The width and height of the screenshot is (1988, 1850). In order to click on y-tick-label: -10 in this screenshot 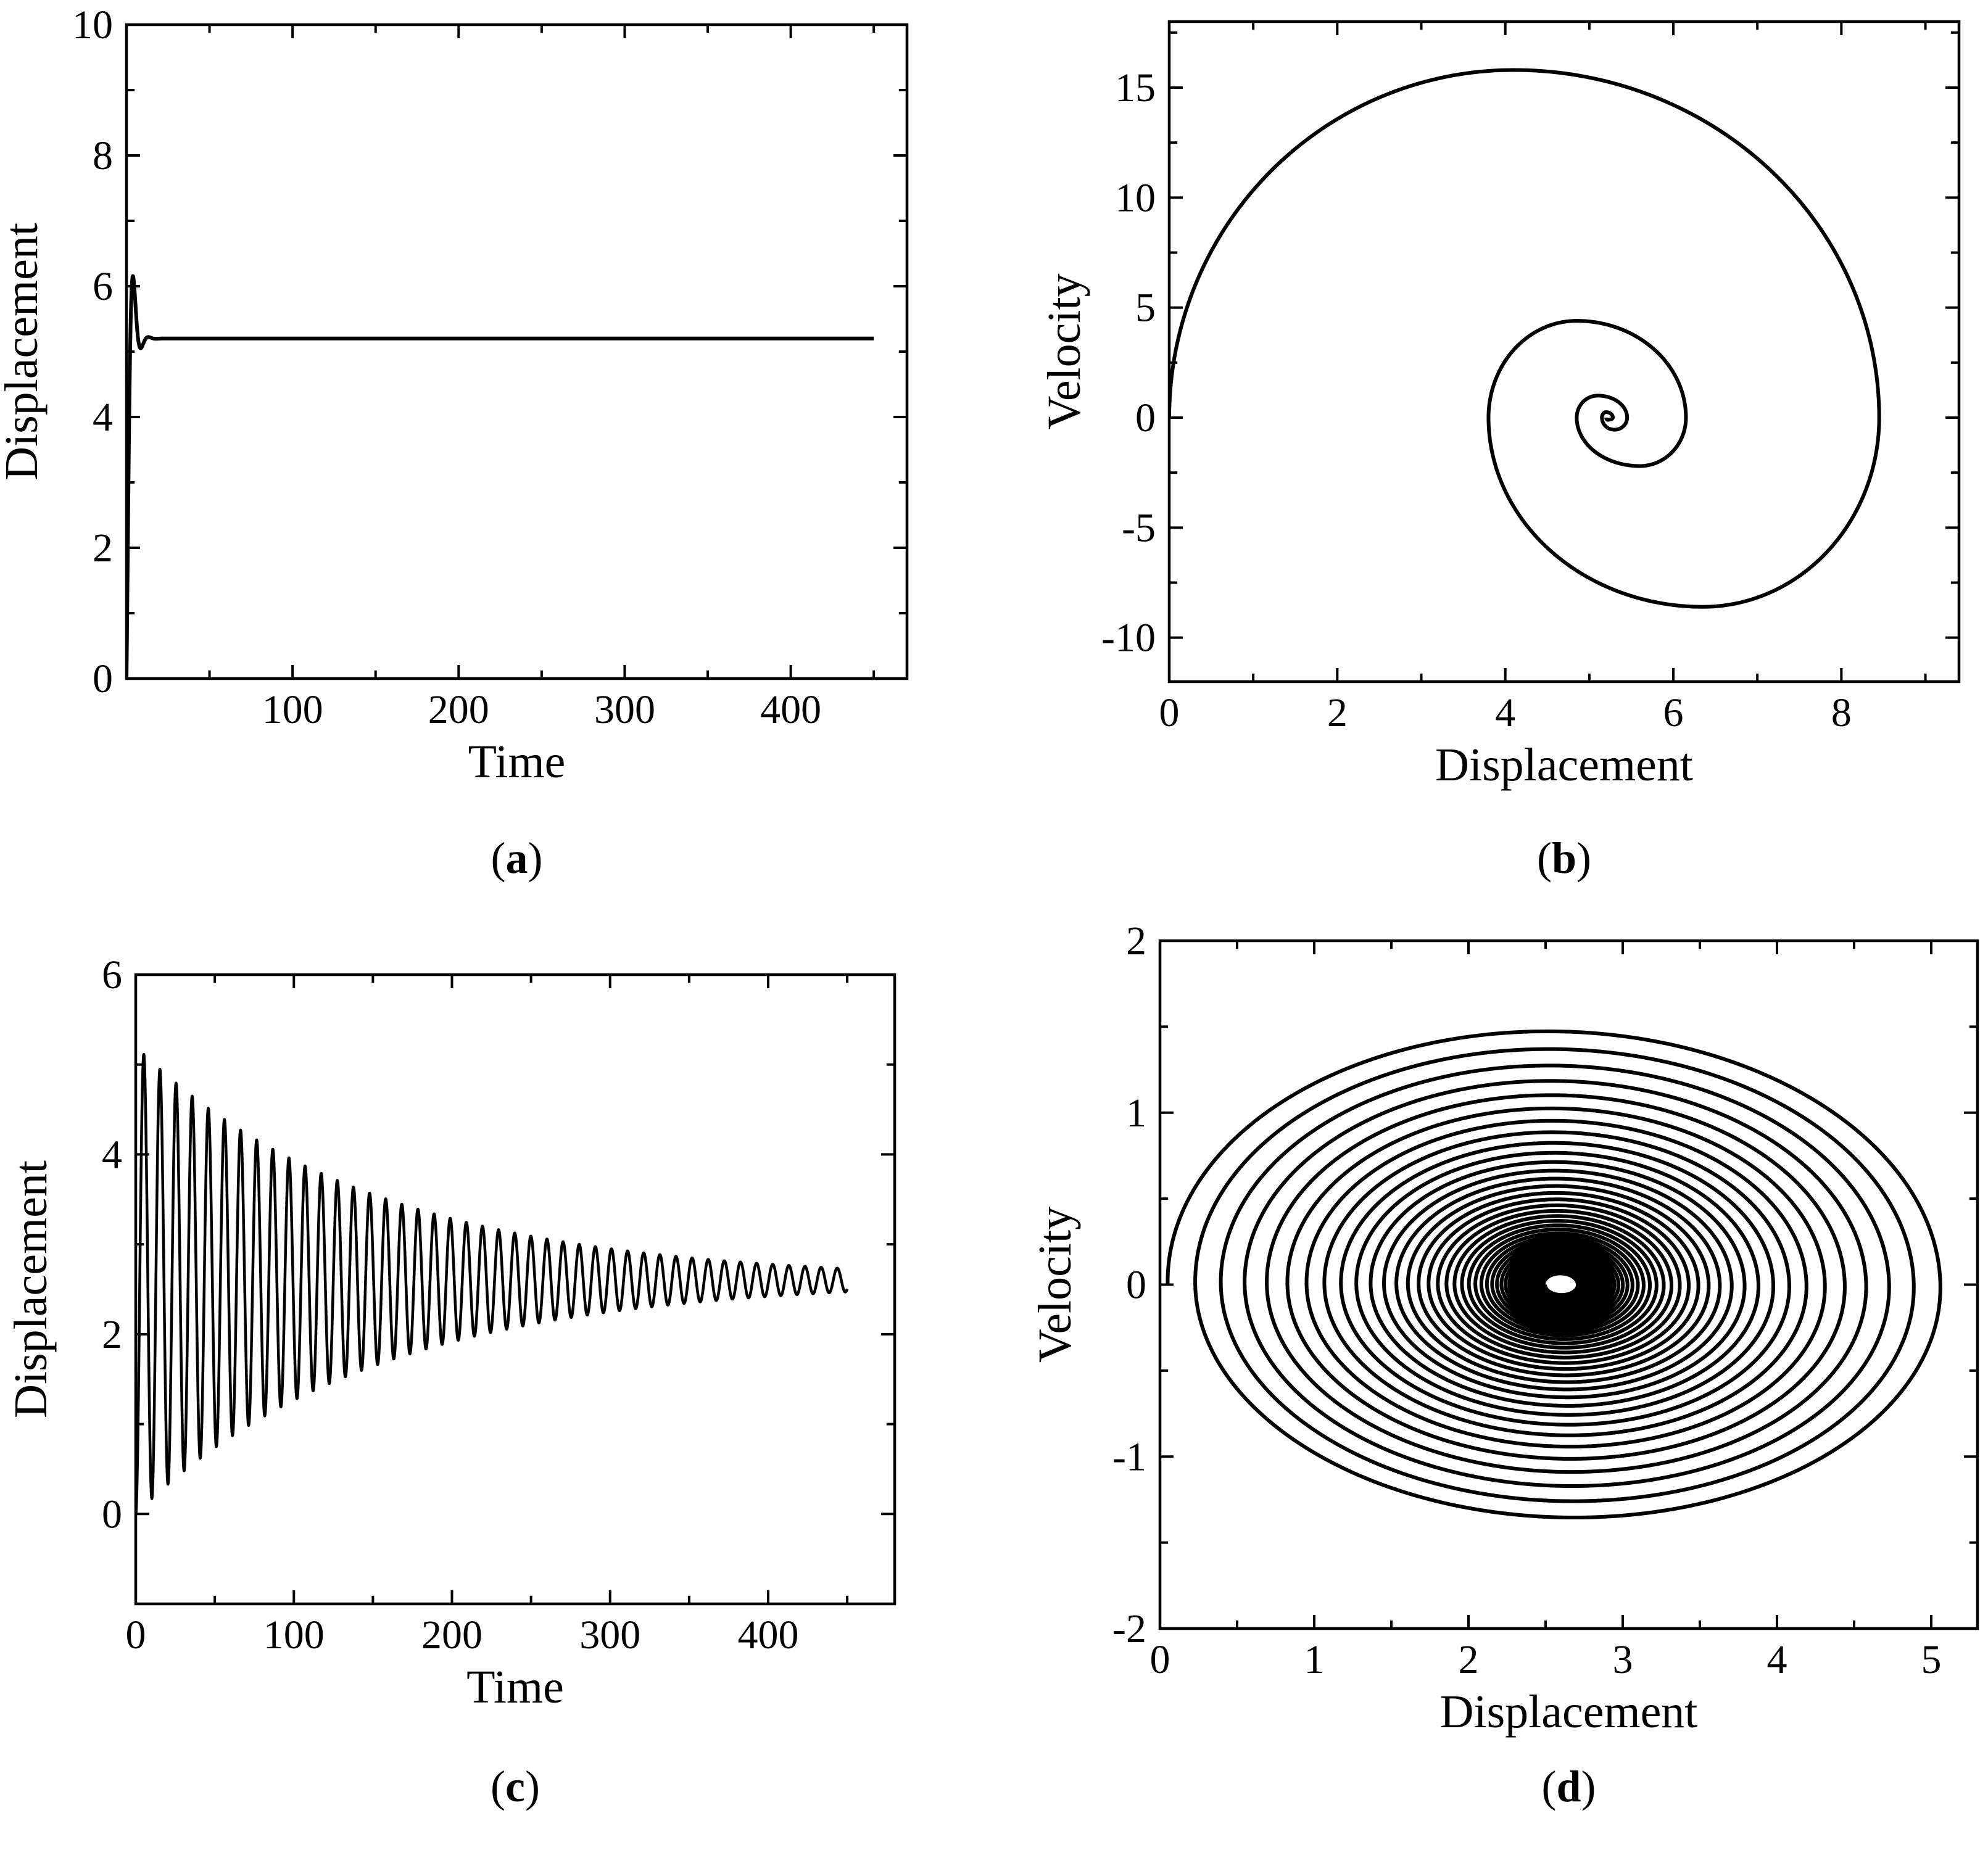, I will do `click(1128, 639)`.